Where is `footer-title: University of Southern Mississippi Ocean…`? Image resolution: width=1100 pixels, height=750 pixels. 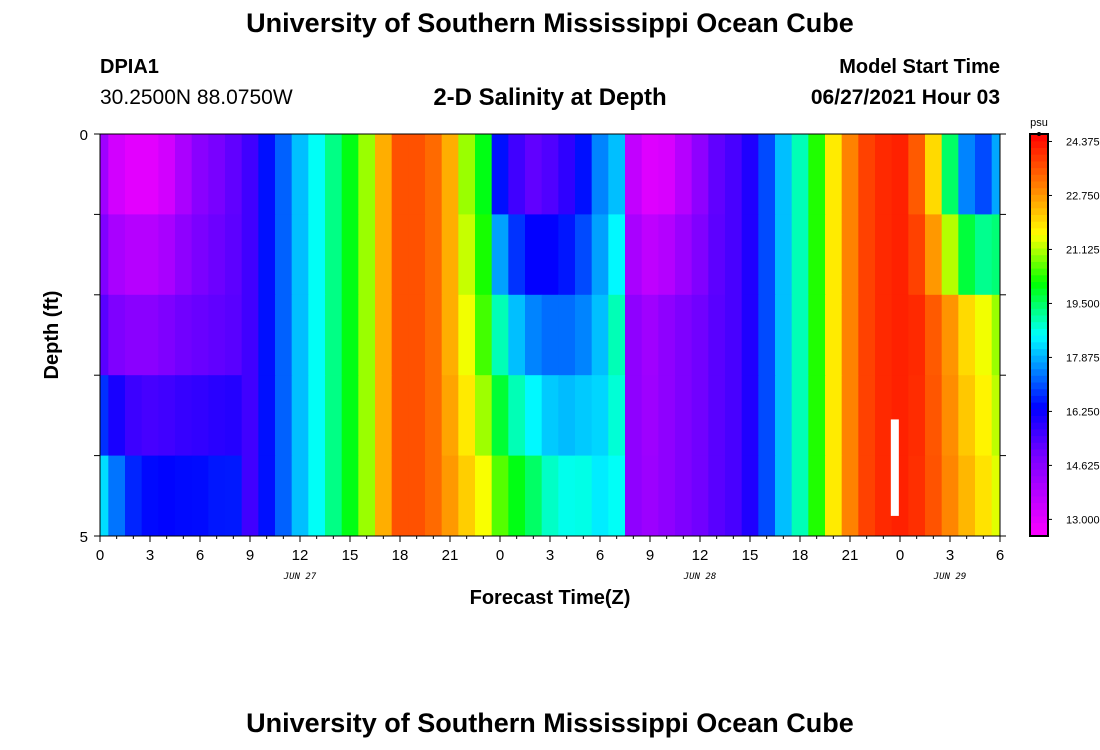 footer-title: University of Southern Mississippi Ocean… is located at coordinates (550, 723).